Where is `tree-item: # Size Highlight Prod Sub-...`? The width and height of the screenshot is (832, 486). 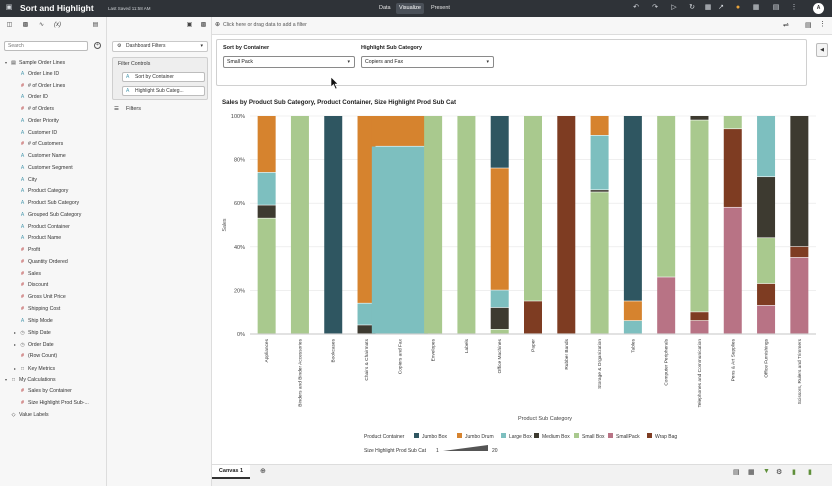
tree-item: # Size Highlight Prod Sub-... is located at coordinates (51, 403).